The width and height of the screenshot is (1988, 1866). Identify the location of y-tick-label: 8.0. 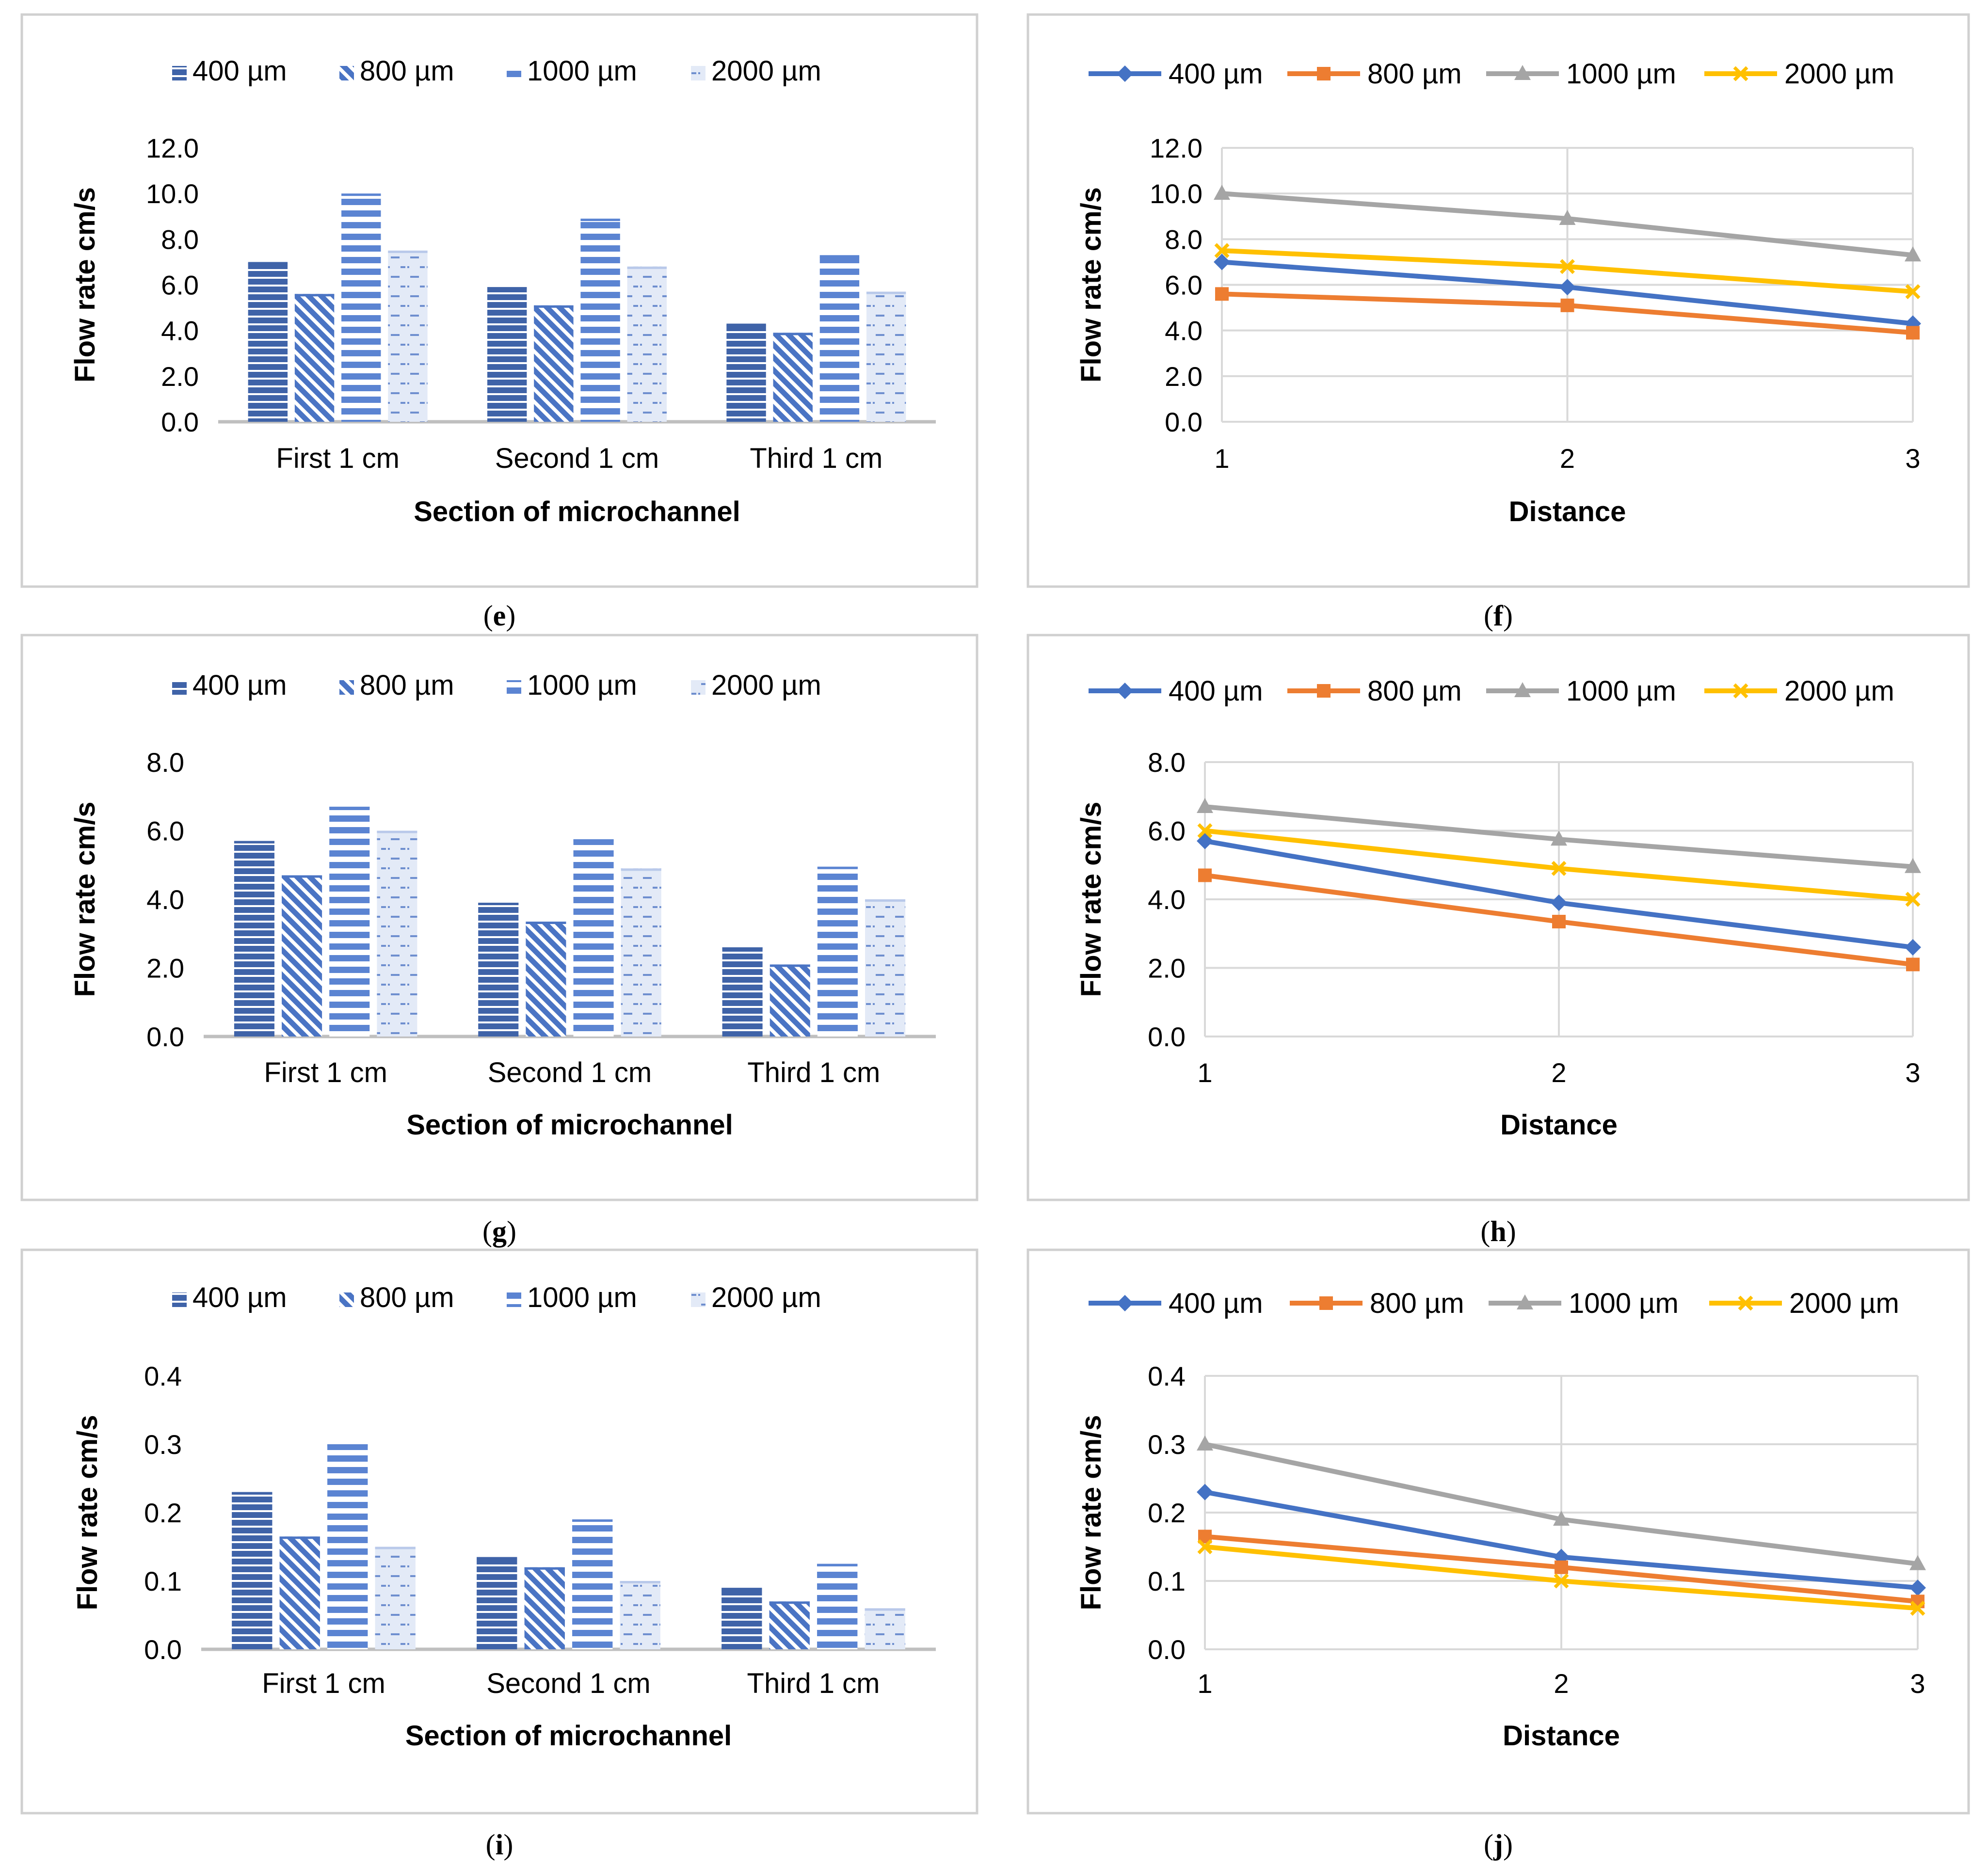
(180, 239).